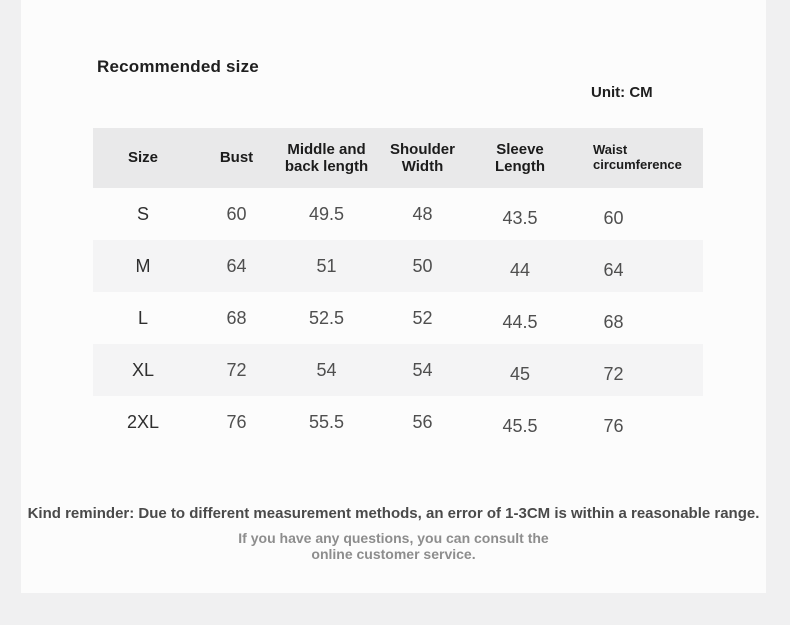  Describe the element at coordinates (398, 266) in the screenshot. I see `table-row-m: M 64 51 50 44 64` at that location.